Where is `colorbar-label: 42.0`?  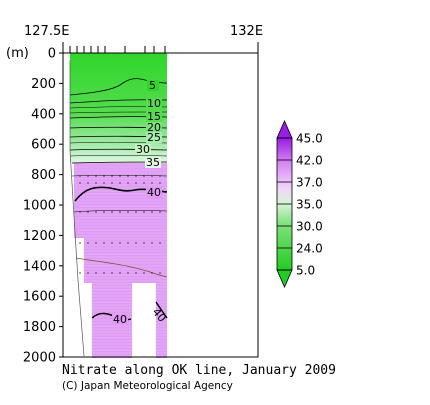 colorbar-label: 42.0 is located at coordinates (309, 161).